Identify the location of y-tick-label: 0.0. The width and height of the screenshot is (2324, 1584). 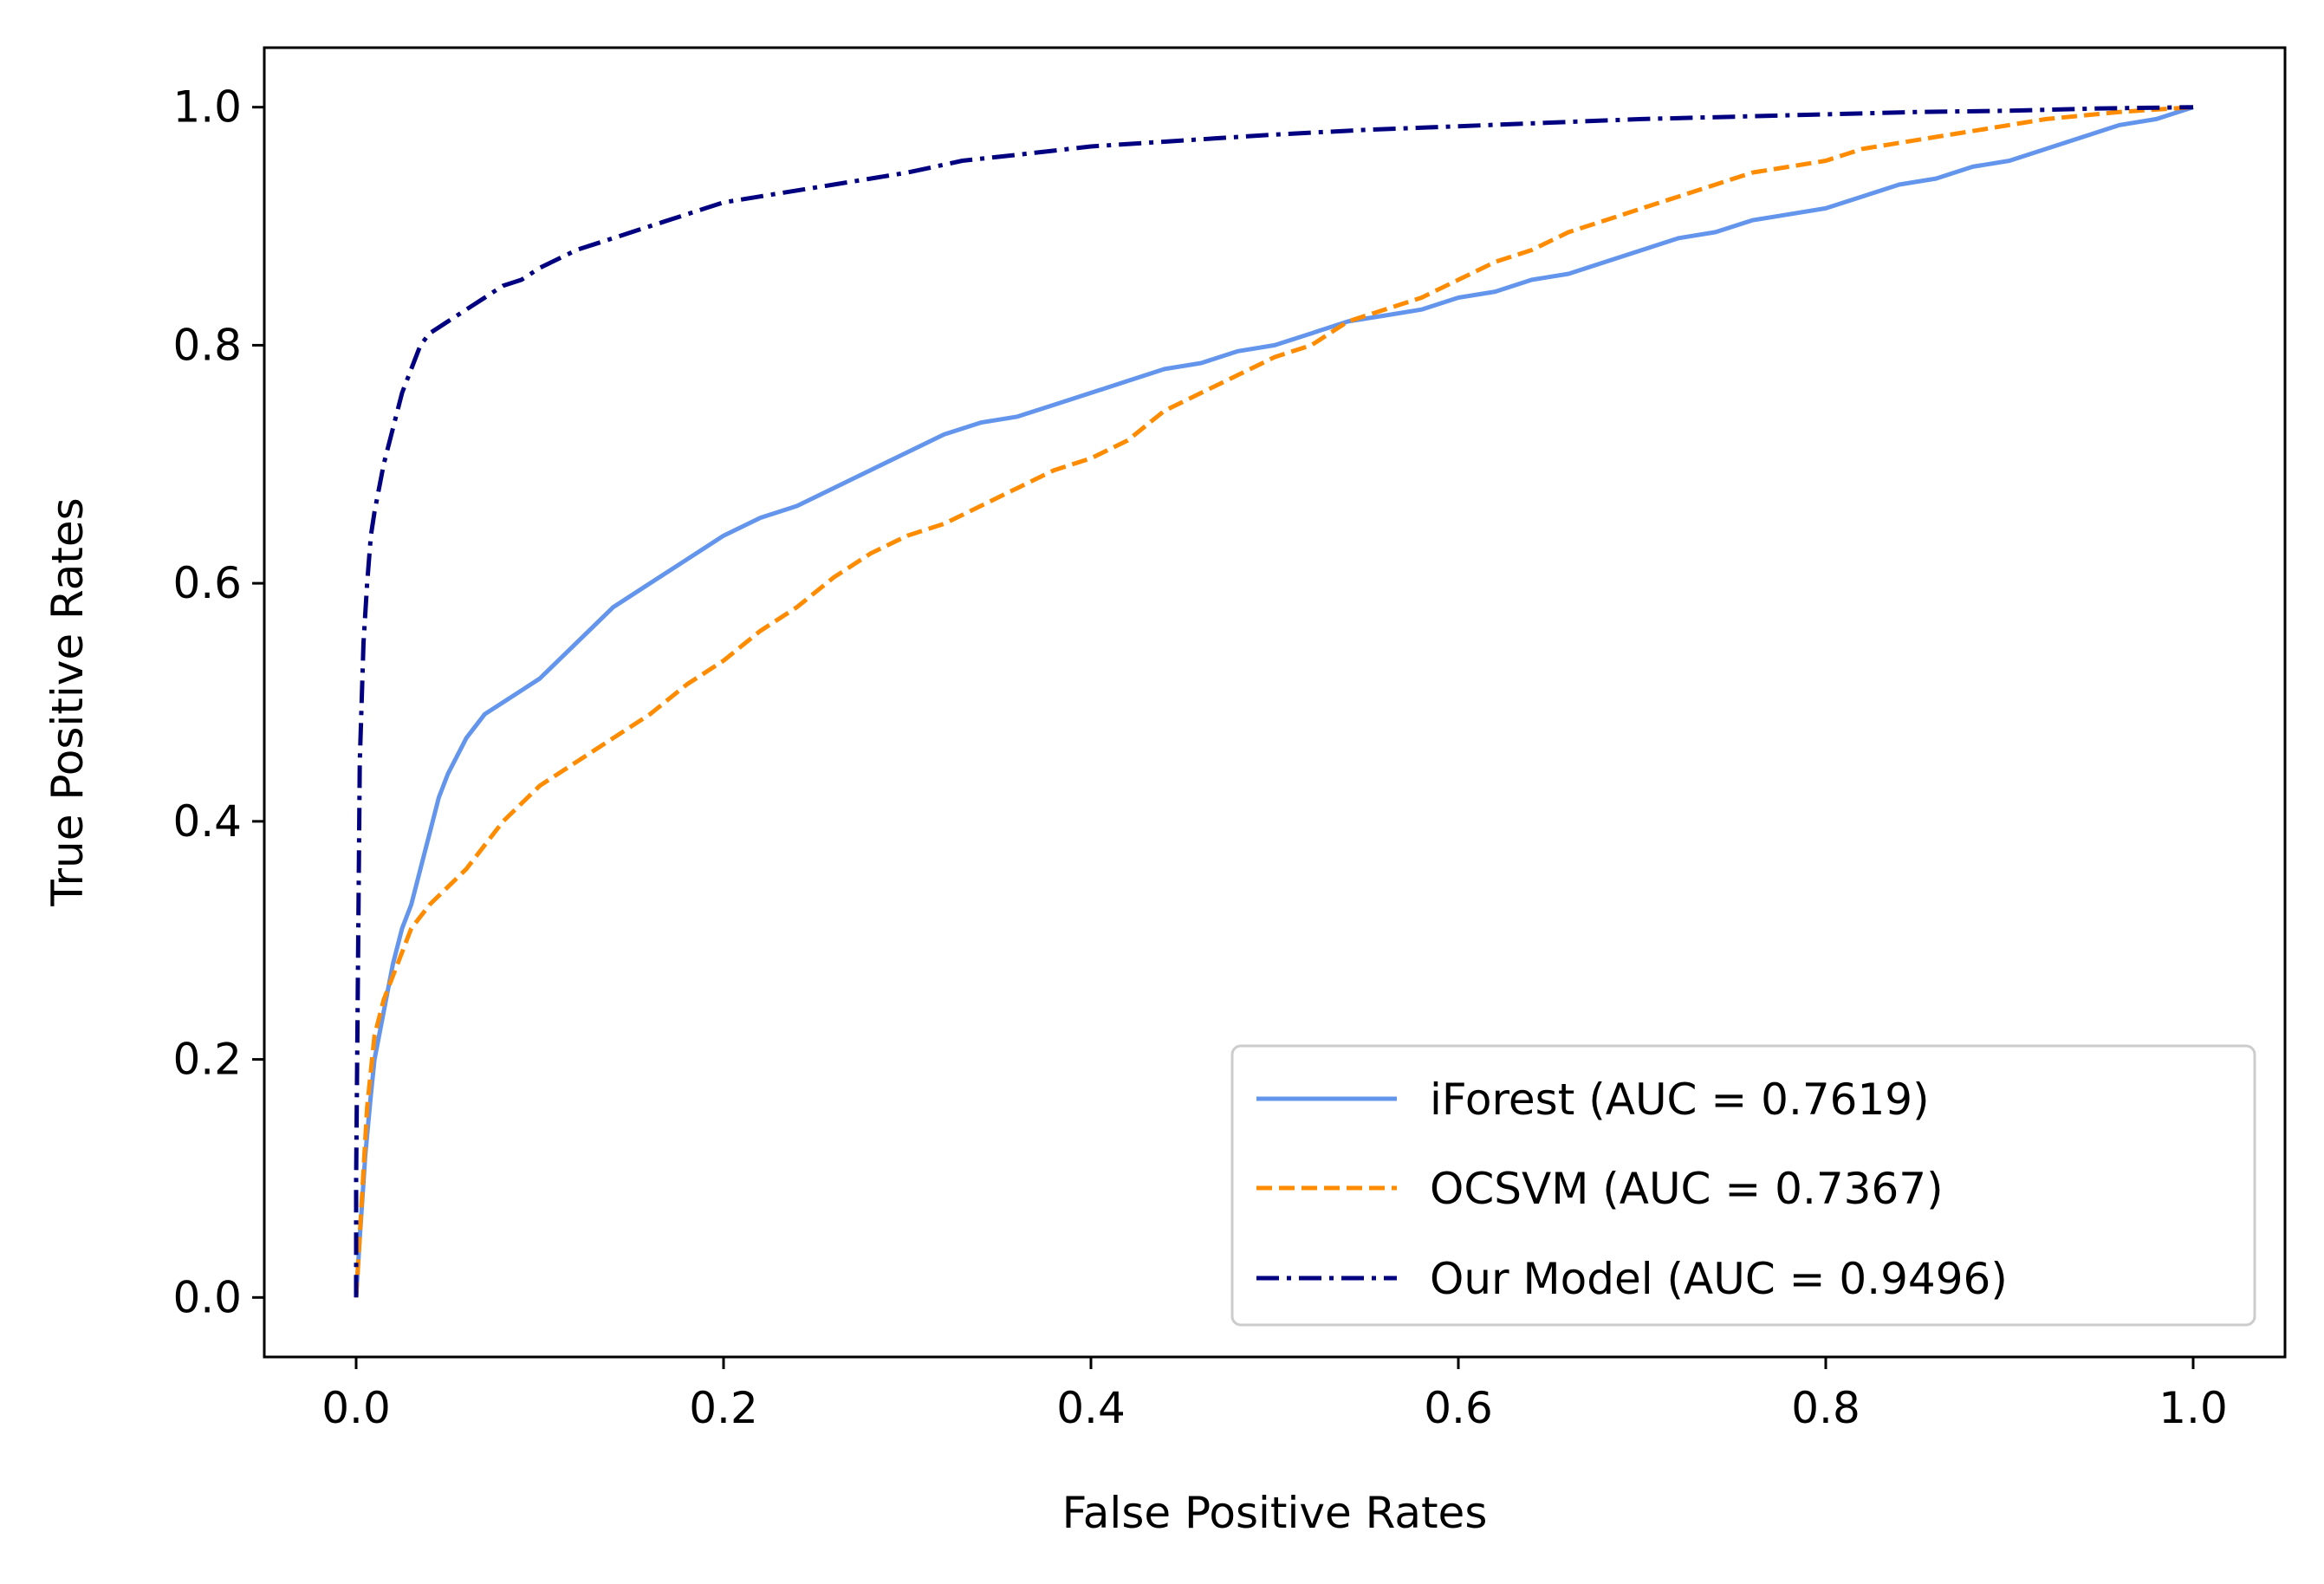
(207, 1297).